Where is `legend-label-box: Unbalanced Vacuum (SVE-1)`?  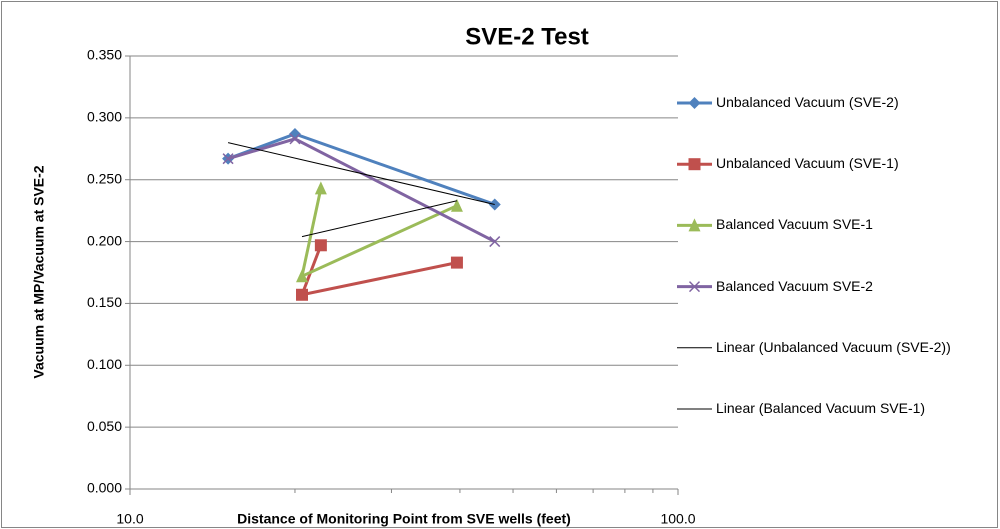
legend-label-box: Unbalanced Vacuum (SVE-1) is located at coordinates (807, 163).